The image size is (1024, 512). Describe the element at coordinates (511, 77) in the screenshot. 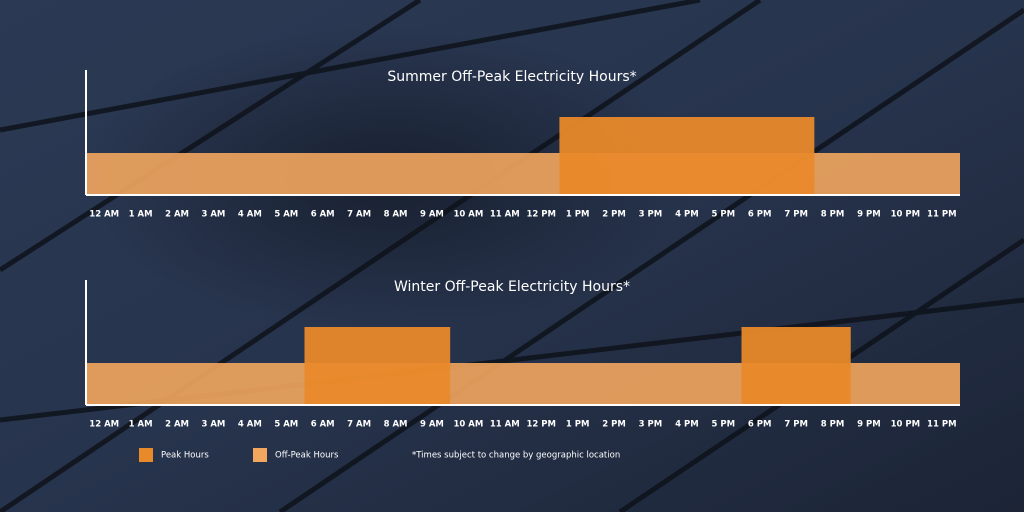

I see `chart-title: Summer Off-Peak Electricity Hours*` at that location.